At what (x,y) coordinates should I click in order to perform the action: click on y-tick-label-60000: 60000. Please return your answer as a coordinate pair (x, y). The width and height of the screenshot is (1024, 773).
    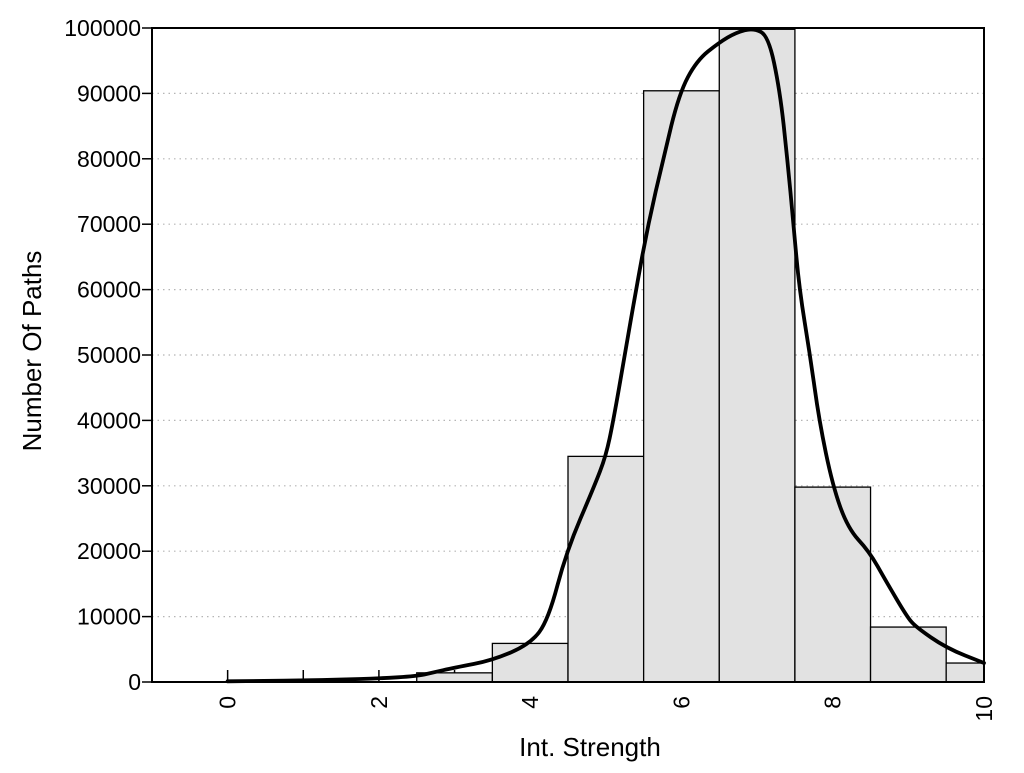
    Looking at the image, I should click on (109, 290).